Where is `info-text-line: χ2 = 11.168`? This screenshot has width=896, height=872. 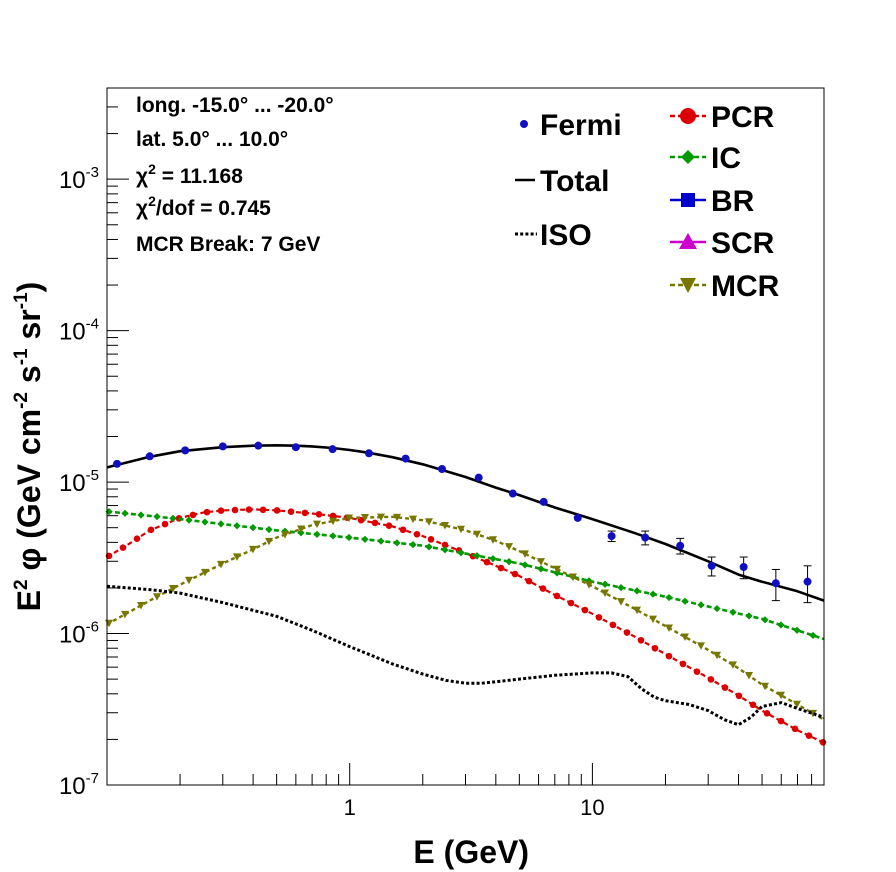 info-text-line: χ2 = 11.168 is located at coordinates (189, 174).